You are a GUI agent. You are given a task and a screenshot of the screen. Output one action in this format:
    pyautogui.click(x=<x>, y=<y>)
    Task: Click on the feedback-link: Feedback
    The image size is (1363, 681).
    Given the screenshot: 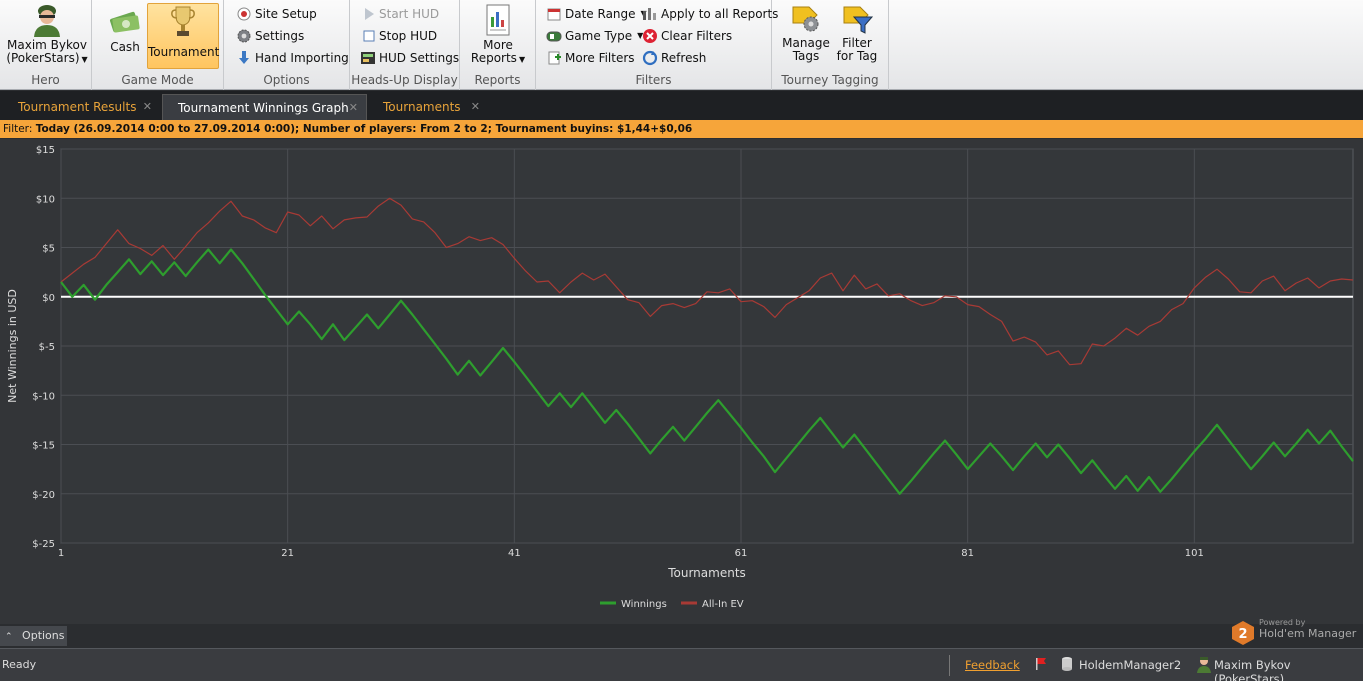 What is the action you would take?
    pyautogui.click(x=992, y=665)
    